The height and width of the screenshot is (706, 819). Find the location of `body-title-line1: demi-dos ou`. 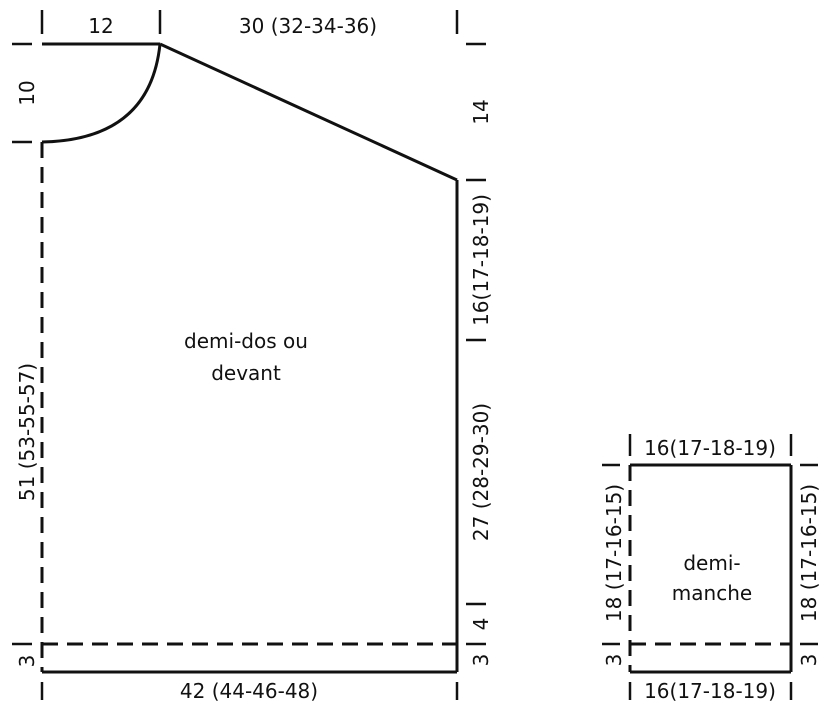

body-title-line1: demi-dos ou is located at coordinates (246, 341).